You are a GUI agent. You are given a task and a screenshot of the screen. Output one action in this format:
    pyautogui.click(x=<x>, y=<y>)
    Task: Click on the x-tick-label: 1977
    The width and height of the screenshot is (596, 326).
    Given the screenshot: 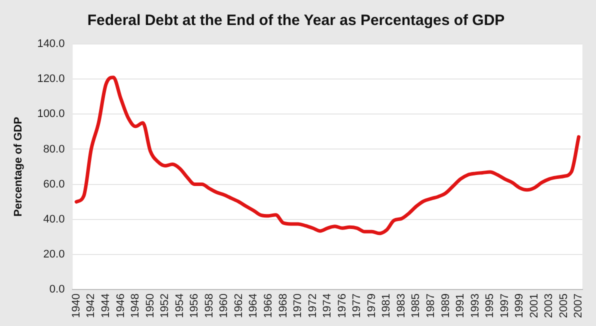 What is the action you would take?
    pyautogui.click(x=357, y=306)
    